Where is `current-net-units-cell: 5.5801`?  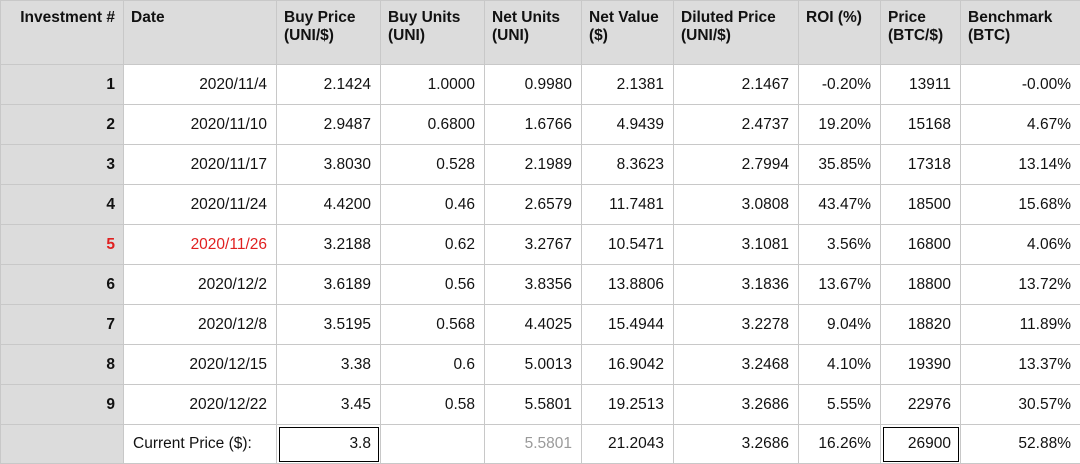 current-net-units-cell: 5.5801 is located at coordinates (533, 444).